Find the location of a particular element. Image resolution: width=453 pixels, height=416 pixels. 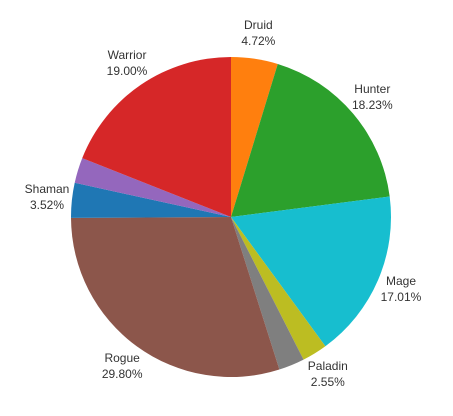

slice-label: Shaman is located at coordinates (47, 189).